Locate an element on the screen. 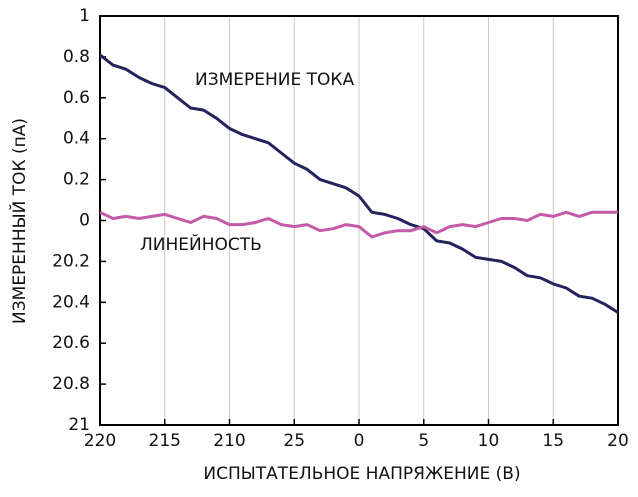  y-tick-label: 20.6 is located at coordinates (71, 343).